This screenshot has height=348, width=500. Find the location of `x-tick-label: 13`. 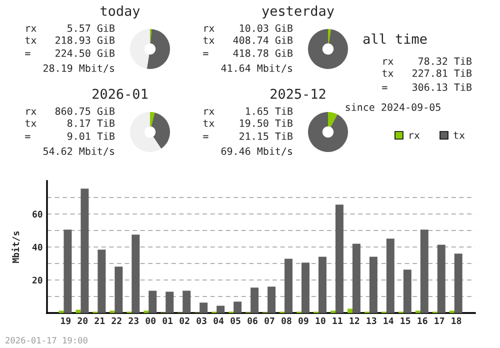

x-tick-label: 13 is located at coordinates (371, 320).